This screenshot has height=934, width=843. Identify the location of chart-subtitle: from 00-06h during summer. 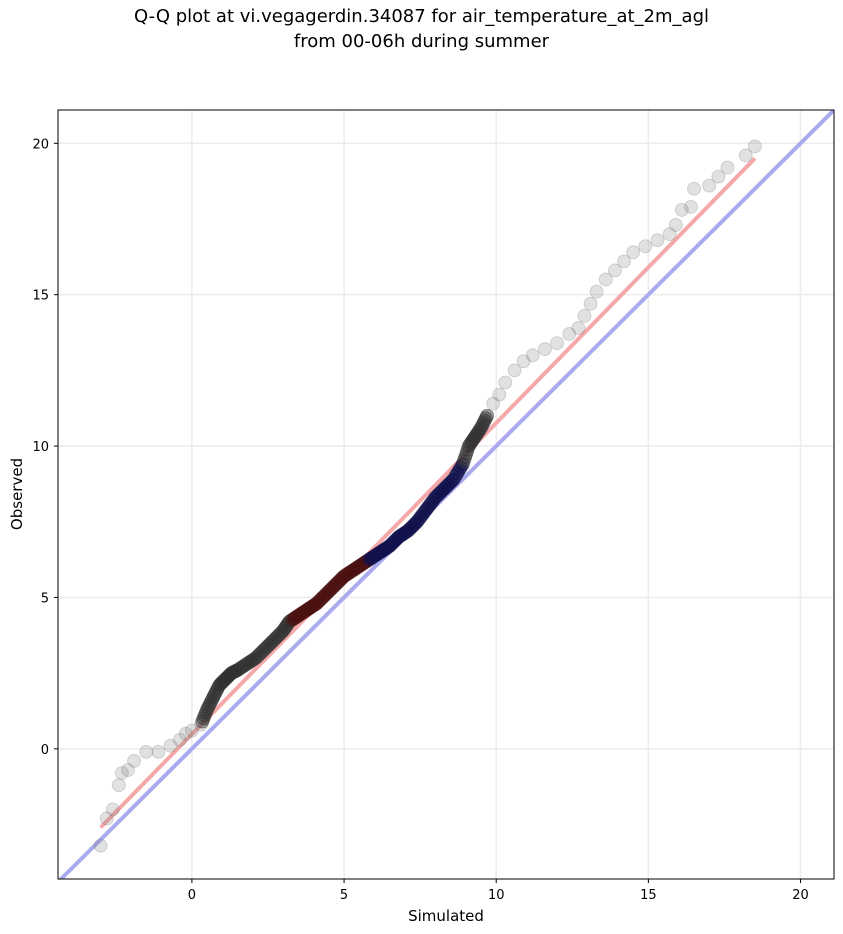
(421, 41).